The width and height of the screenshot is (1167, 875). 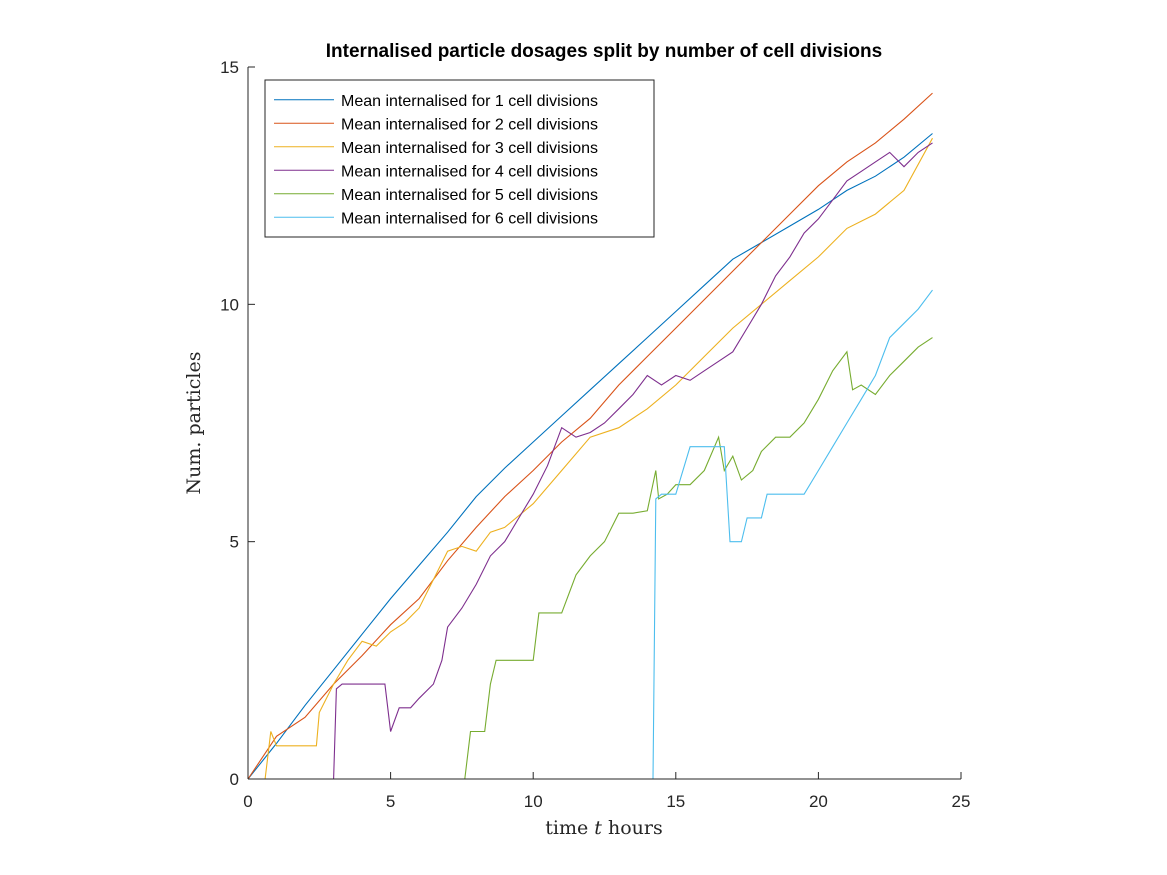 What do you see at coordinates (234, 779) in the screenshot?
I see `y-tick-label: 0` at bounding box center [234, 779].